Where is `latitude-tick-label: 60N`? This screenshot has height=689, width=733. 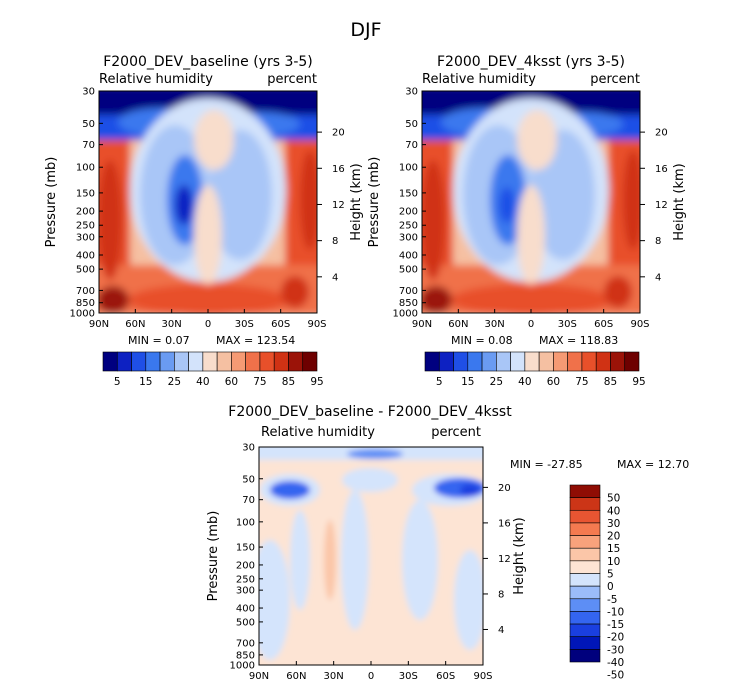 latitude-tick-label: 60N is located at coordinates (296, 676).